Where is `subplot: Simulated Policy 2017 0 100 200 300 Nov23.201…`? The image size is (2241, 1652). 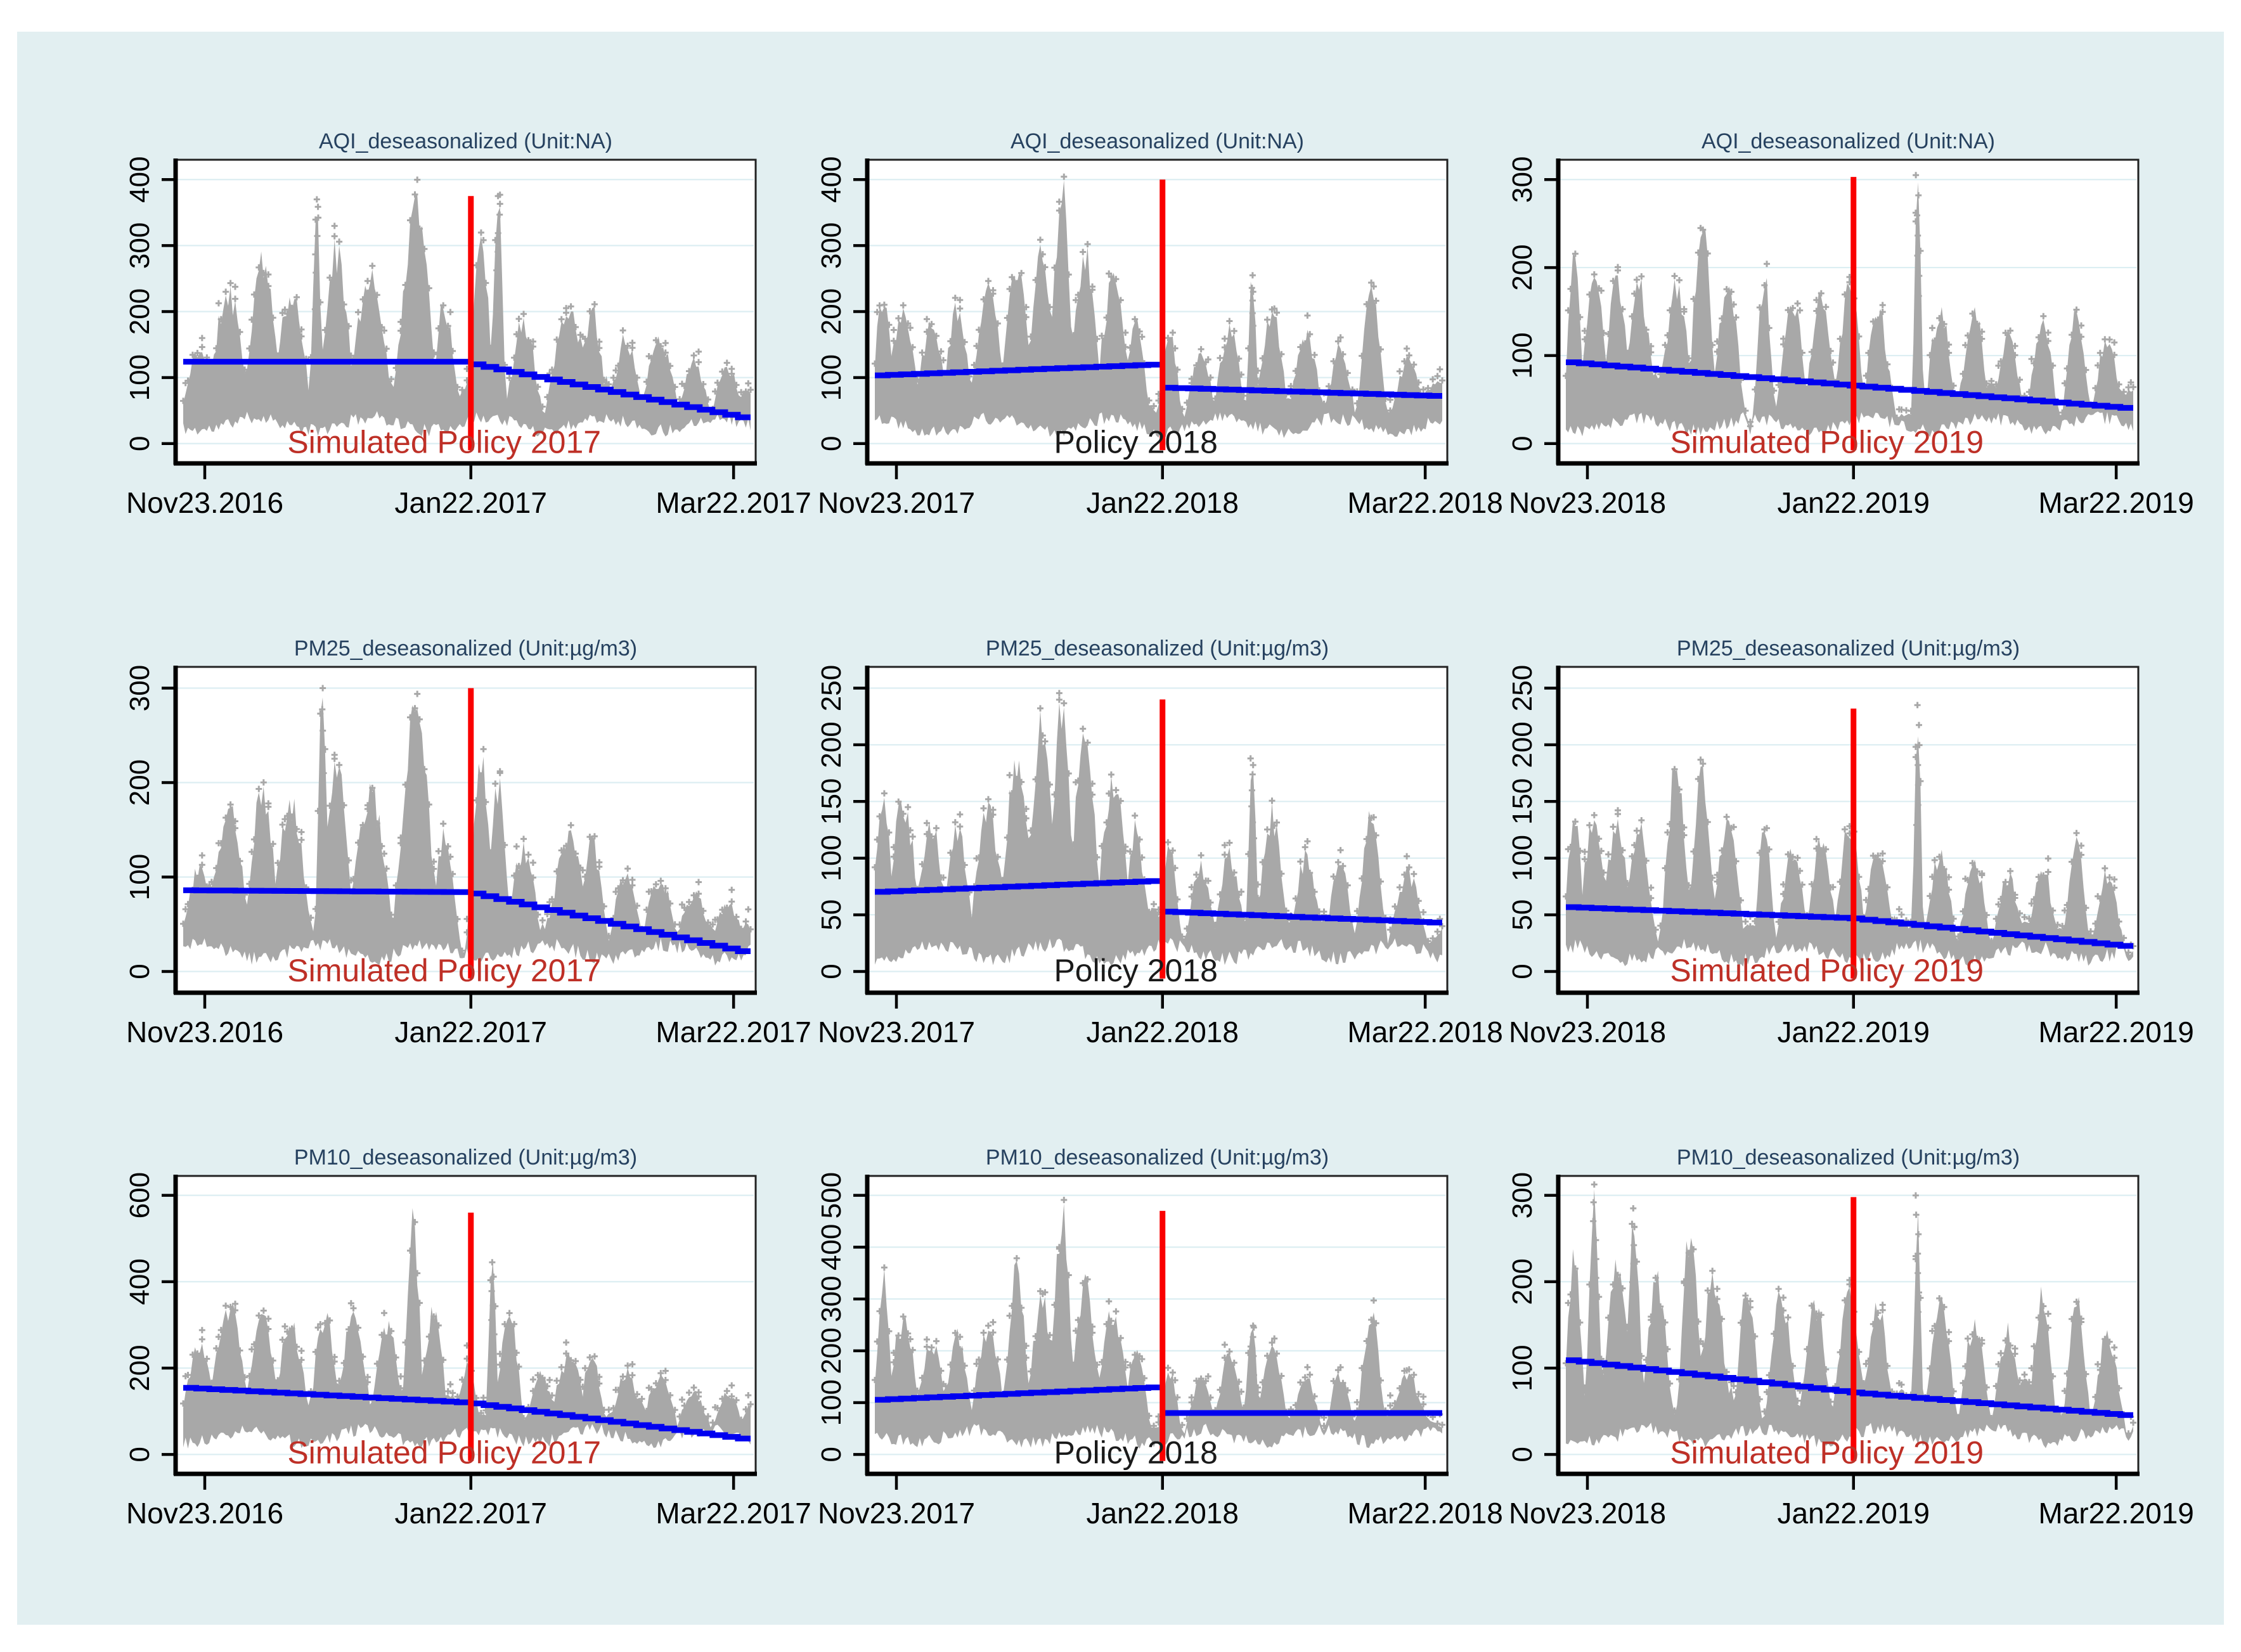 subplot: Simulated Policy 2017 0 100 200 300 Nov23.201… is located at coordinates (467, 842).